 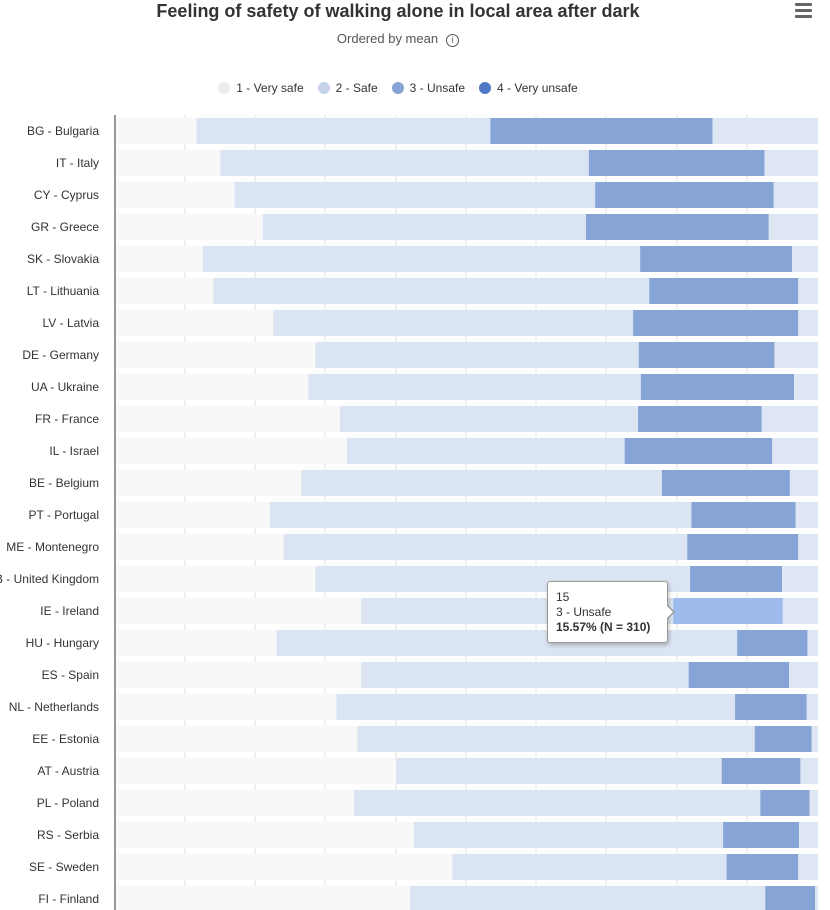 What do you see at coordinates (428, 88) in the screenshot?
I see `legend-item-unsafe: 3 - Unsafe` at bounding box center [428, 88].